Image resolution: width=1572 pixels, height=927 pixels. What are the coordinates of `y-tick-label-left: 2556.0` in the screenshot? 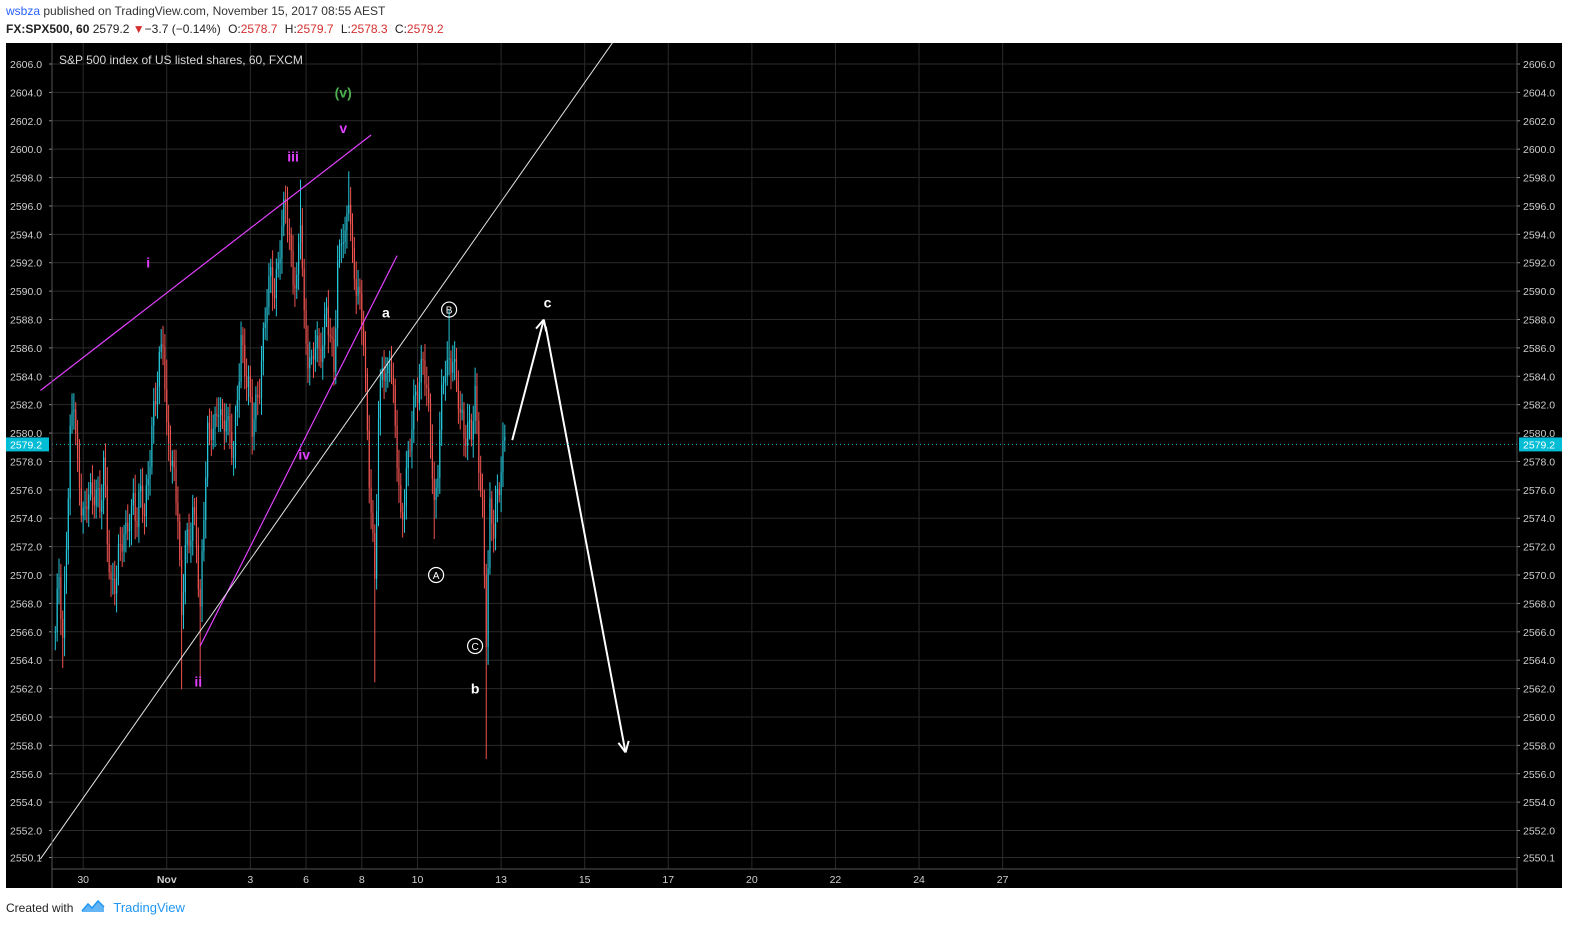 It's located at (26, 775).